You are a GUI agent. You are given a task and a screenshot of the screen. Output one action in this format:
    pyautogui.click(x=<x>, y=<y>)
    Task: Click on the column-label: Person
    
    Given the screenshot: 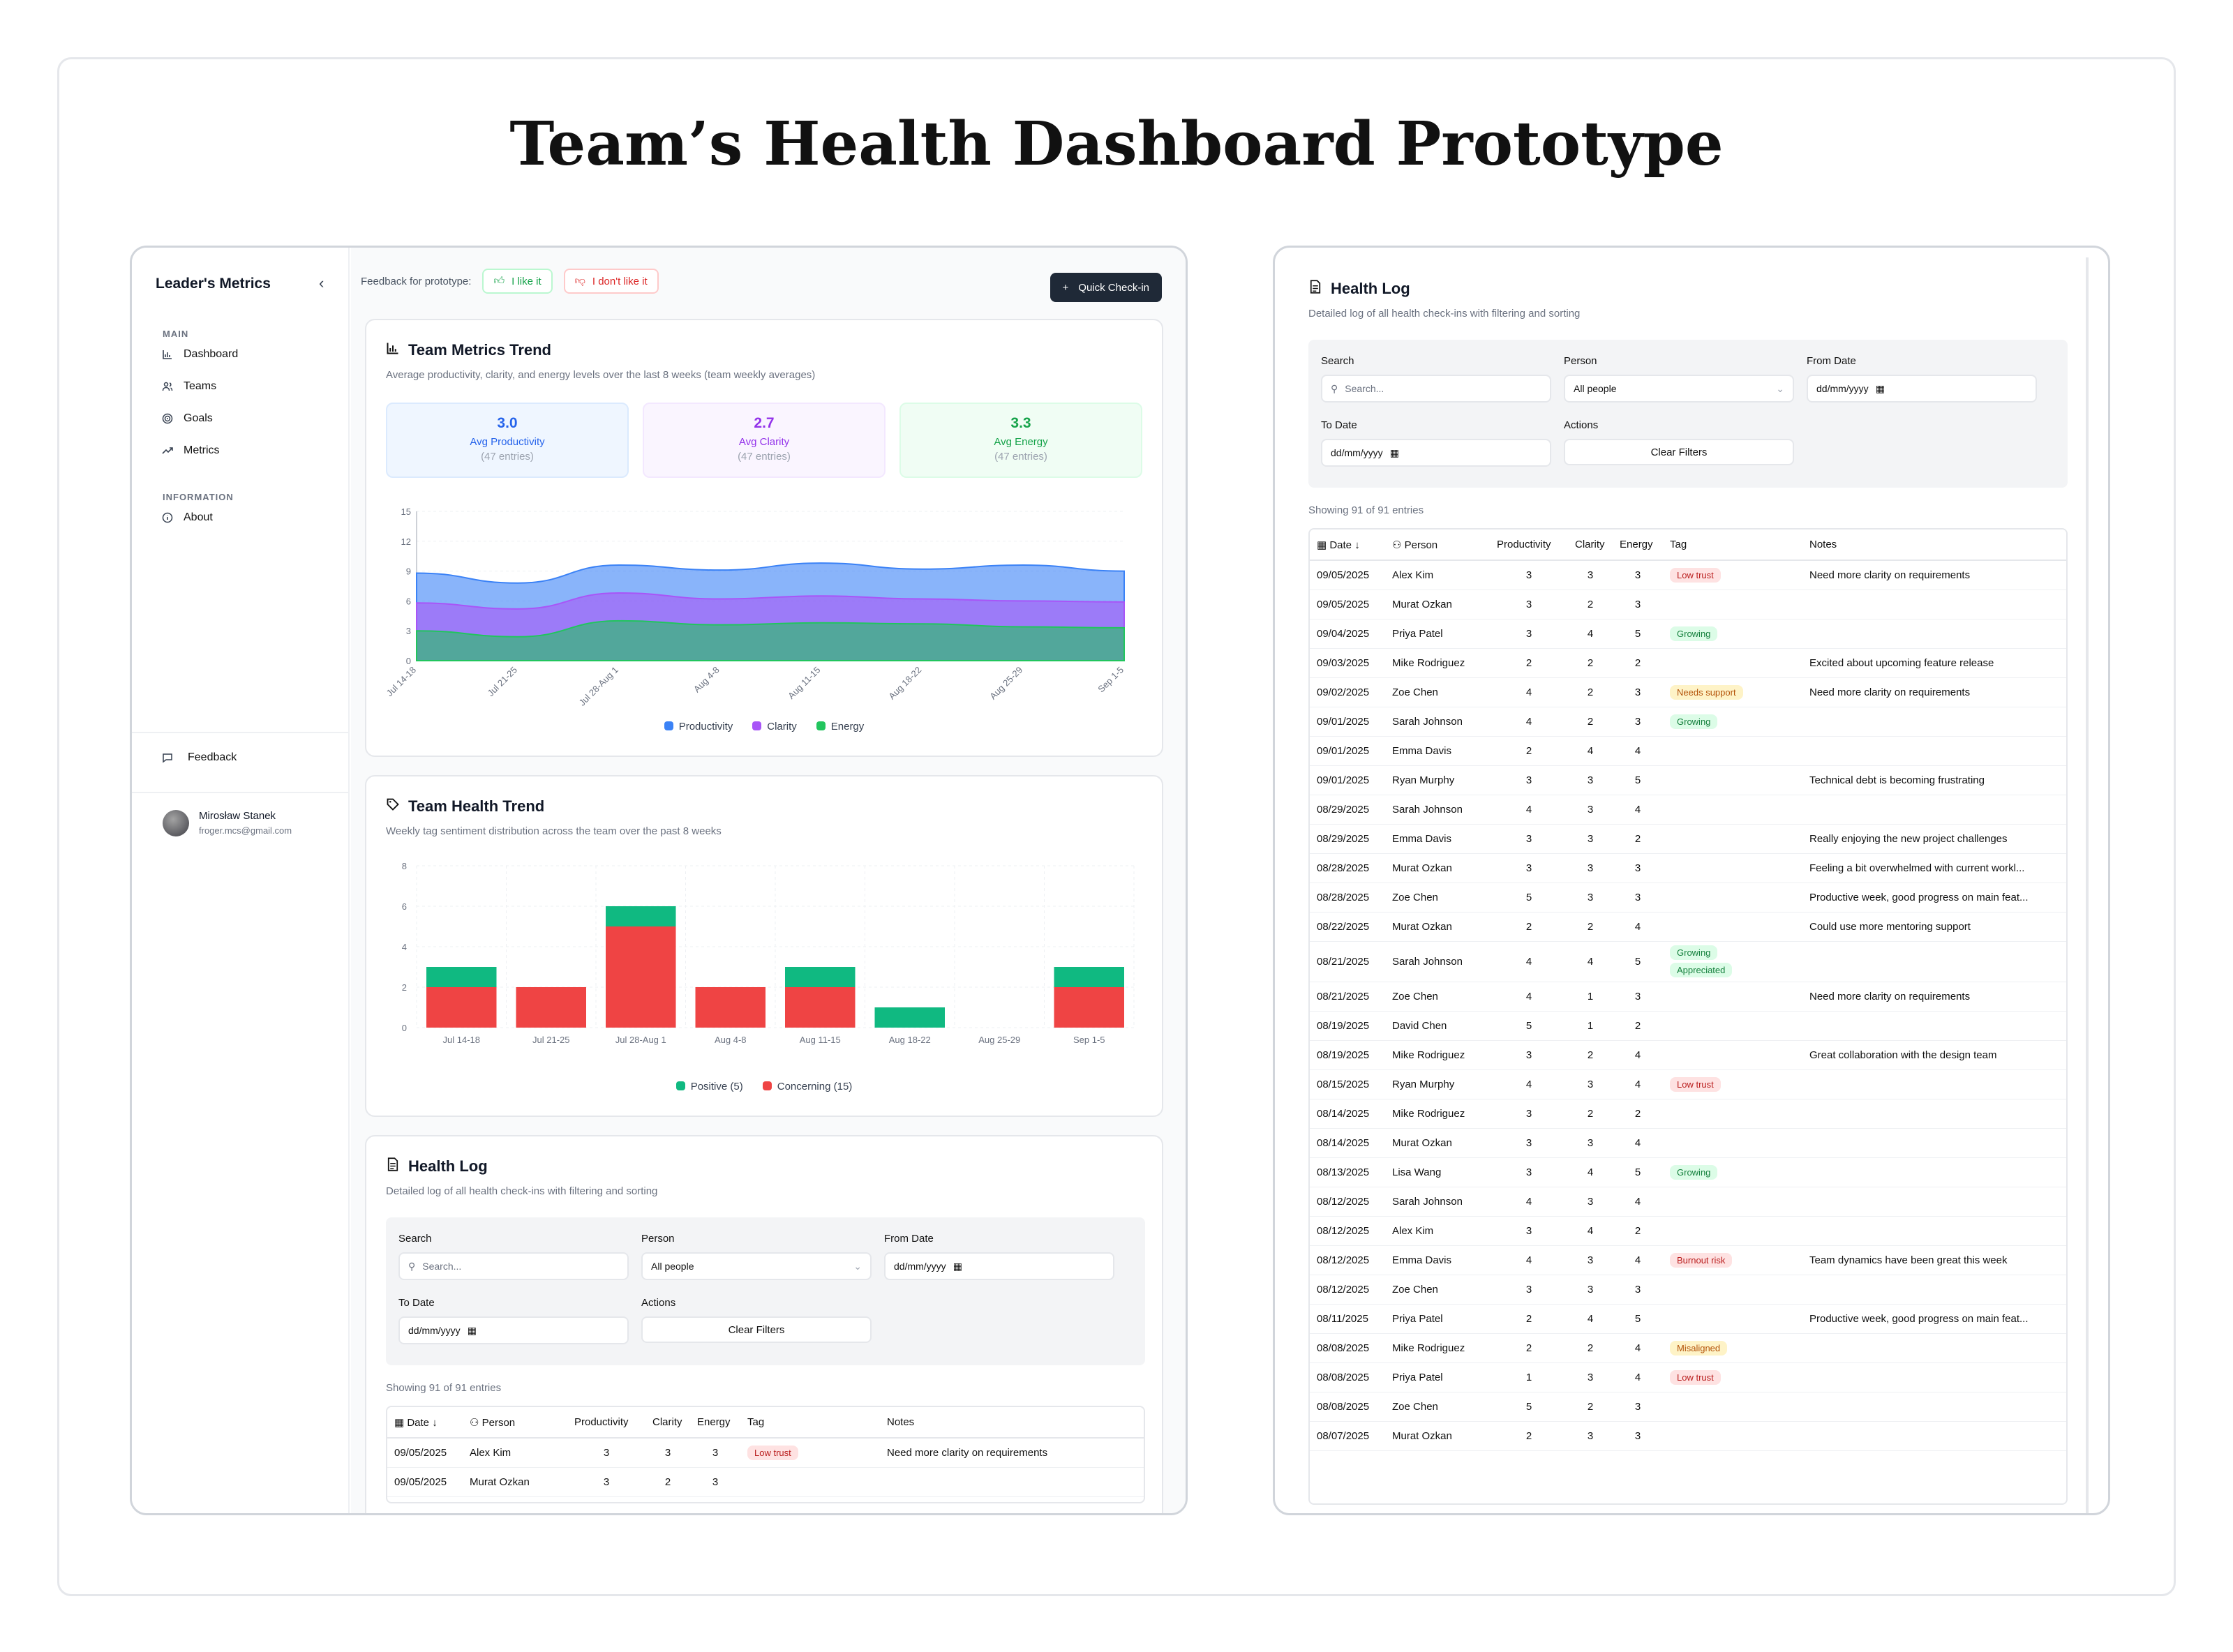 What is the action you would take?
    pyautogui.click(x=1421, y=545)
    